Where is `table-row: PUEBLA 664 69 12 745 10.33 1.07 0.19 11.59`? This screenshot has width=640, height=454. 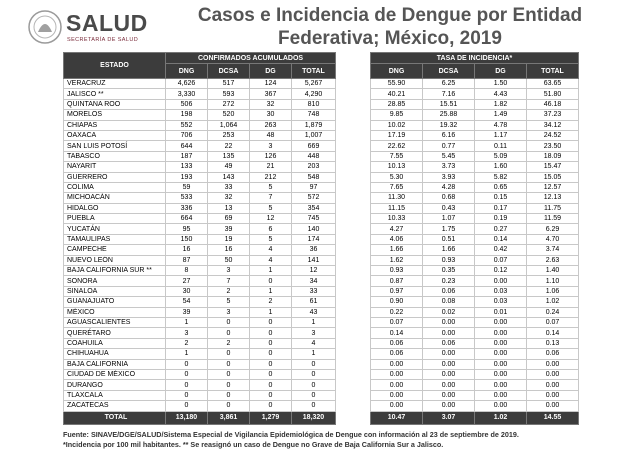
table-row: PUEBLA 664 69 12 745 10.33 1.07 0.19 11.59 is located at coordinates (321, 219).